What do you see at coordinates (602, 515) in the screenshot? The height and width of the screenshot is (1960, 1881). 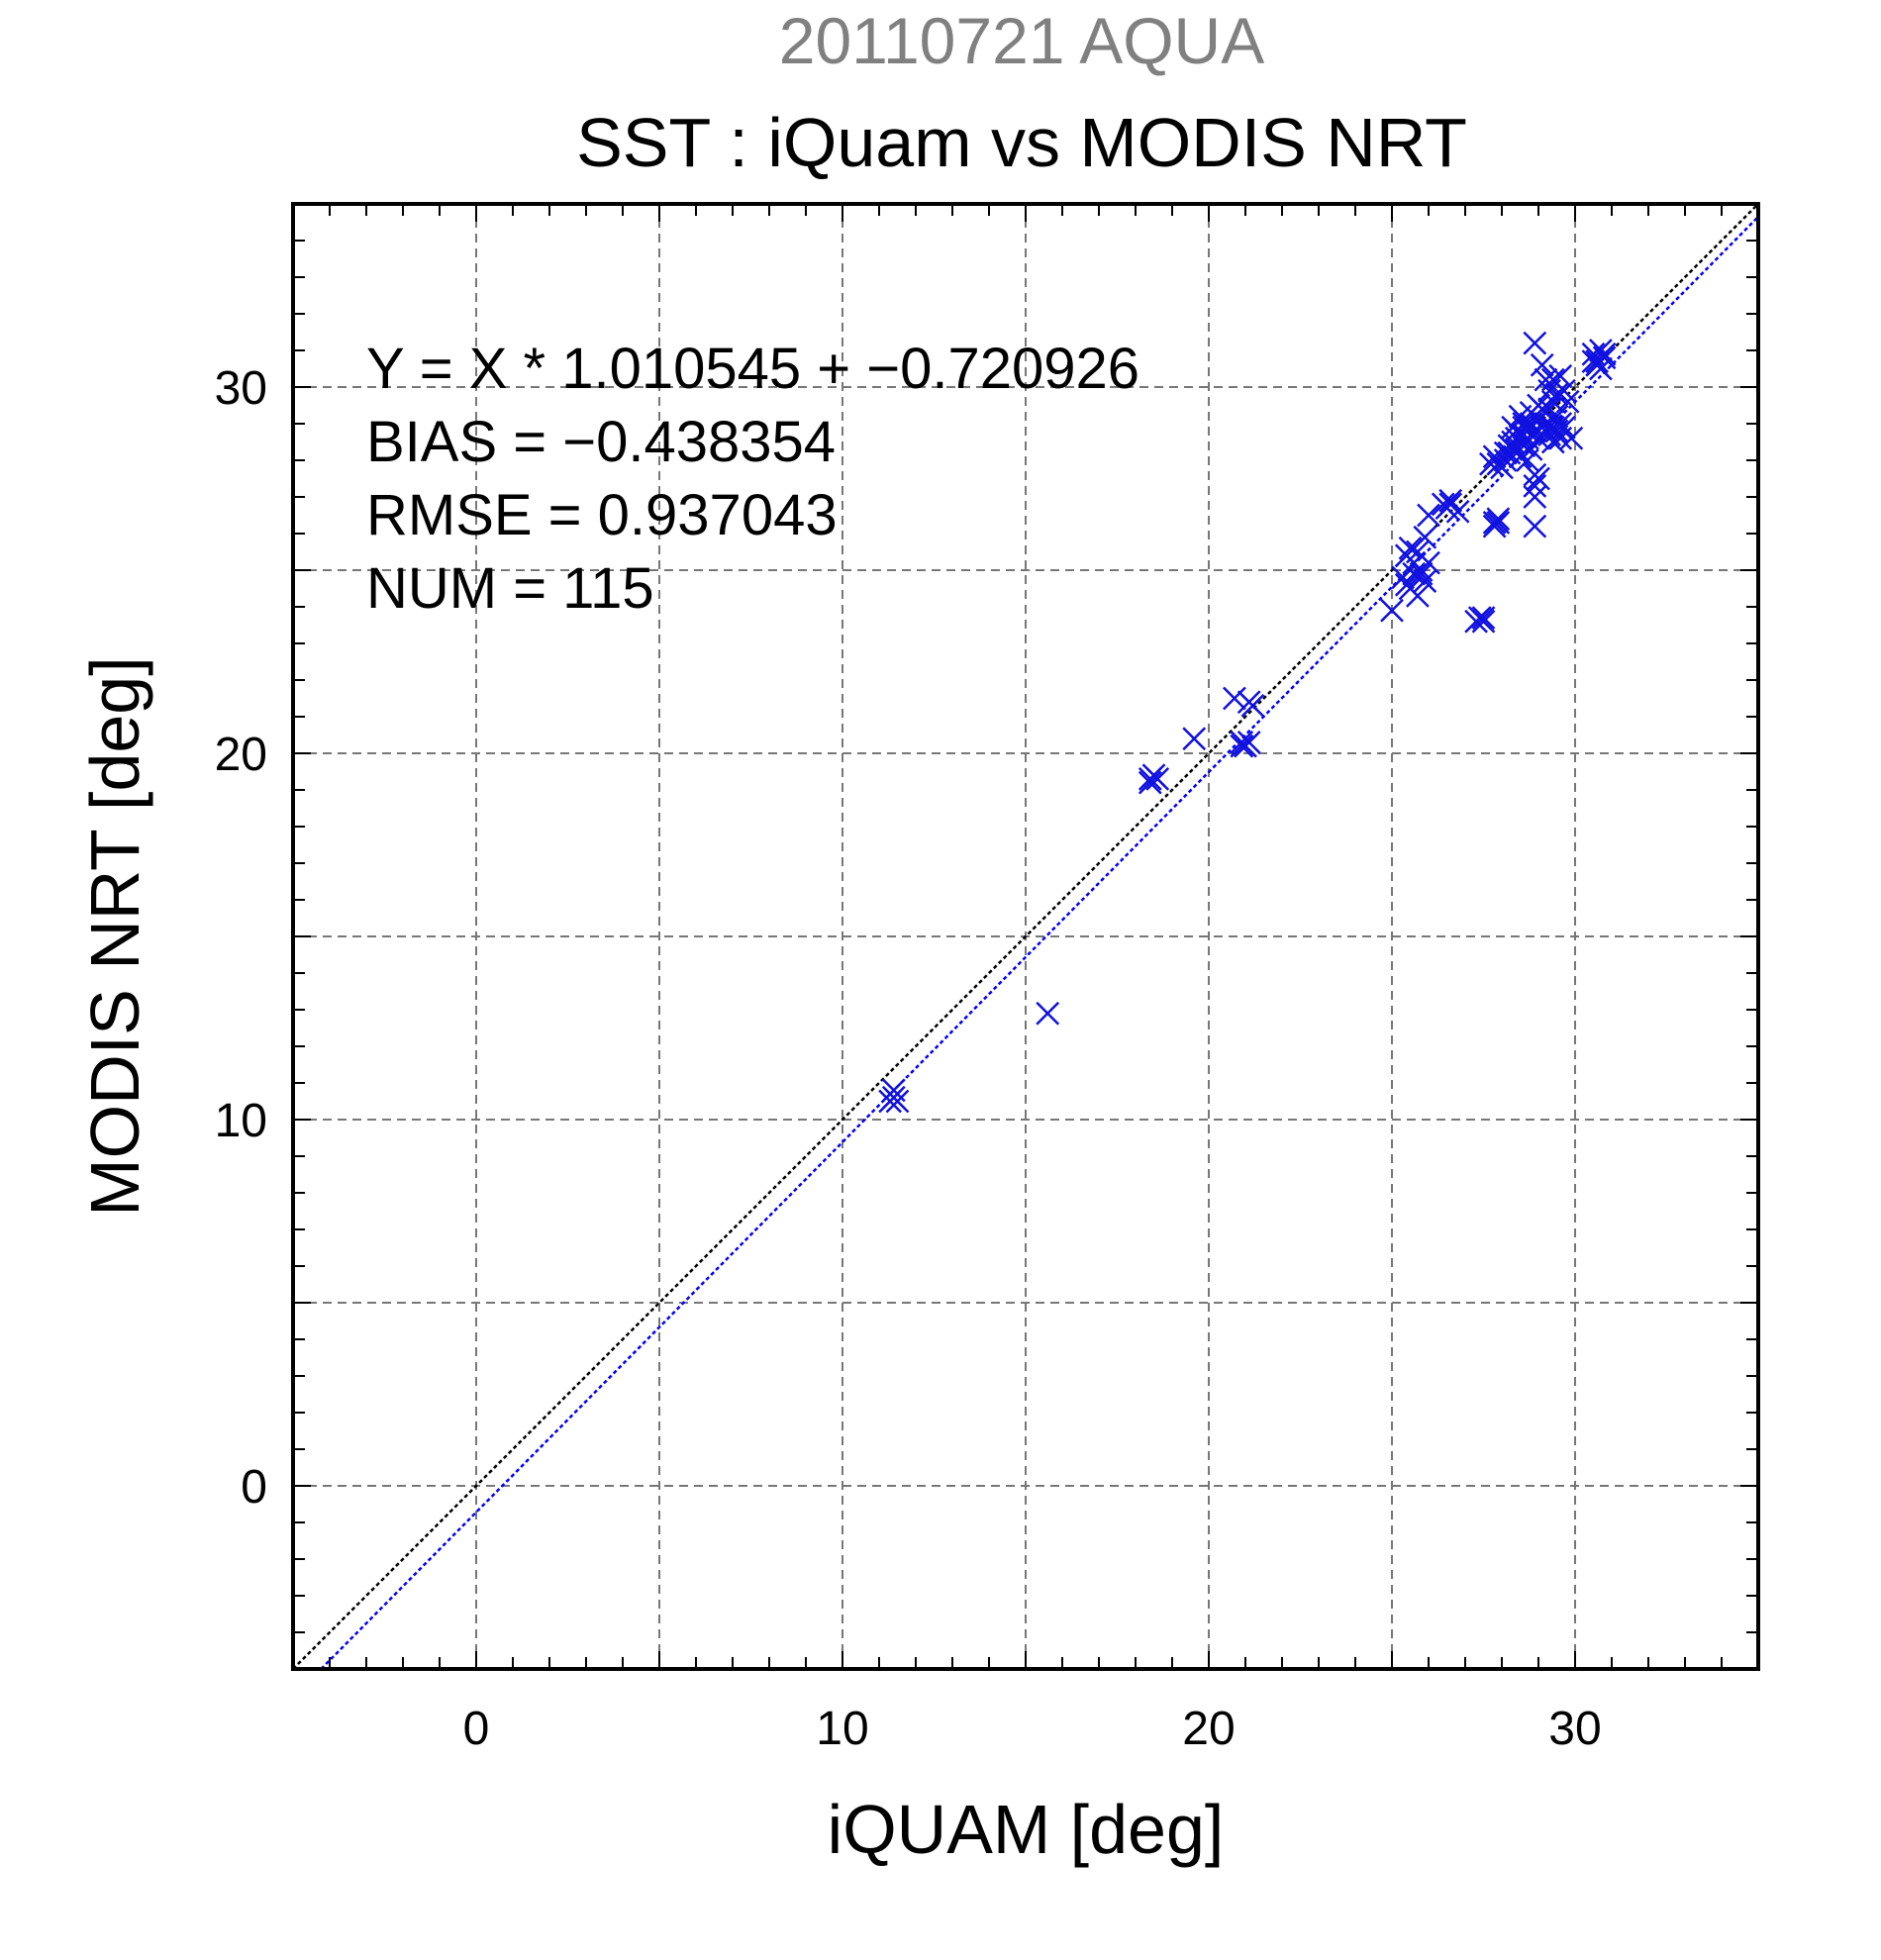 I see `stats-rmse: RMSE = 0.937043` at bounding box center [602, 515].